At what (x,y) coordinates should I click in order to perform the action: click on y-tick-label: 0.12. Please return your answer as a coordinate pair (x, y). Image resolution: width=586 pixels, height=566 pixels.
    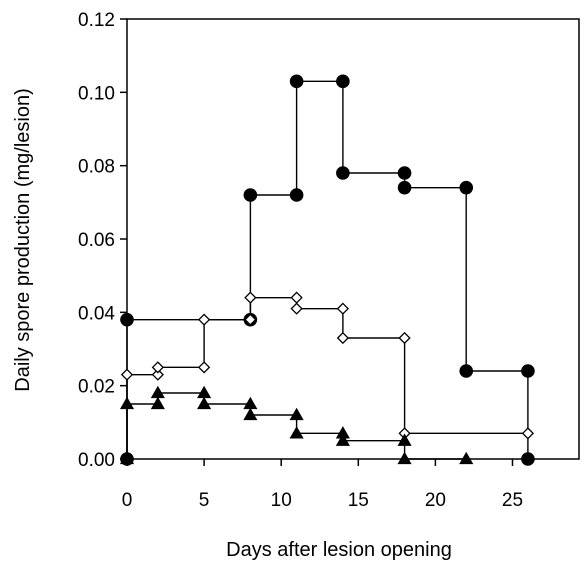
    Looking at the image, I should click on (96, 20).